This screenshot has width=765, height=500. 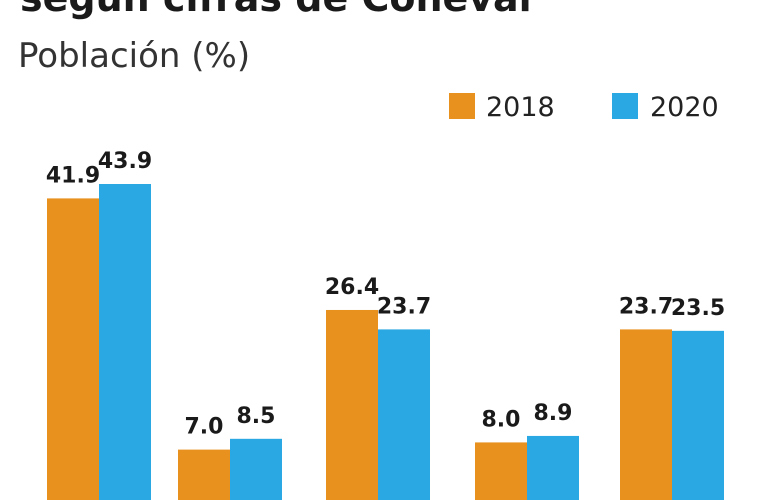 I want to click on data-label-2018-4: 8.0, so click(x=501, y=419).